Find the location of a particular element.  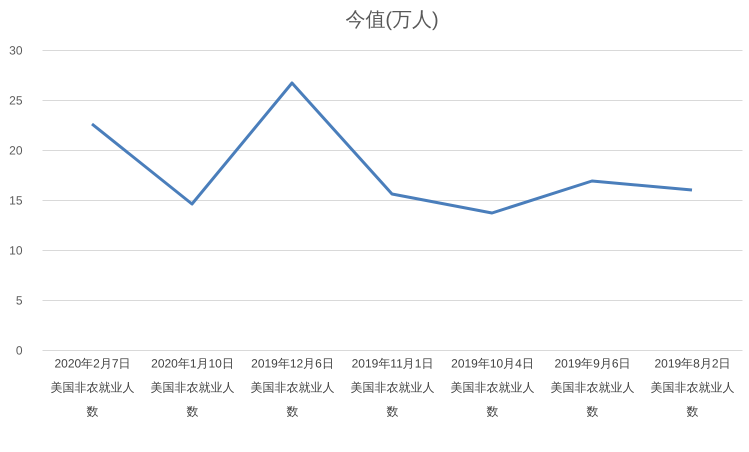

y-tick-label: 25 is located at coordinates (16, 101).